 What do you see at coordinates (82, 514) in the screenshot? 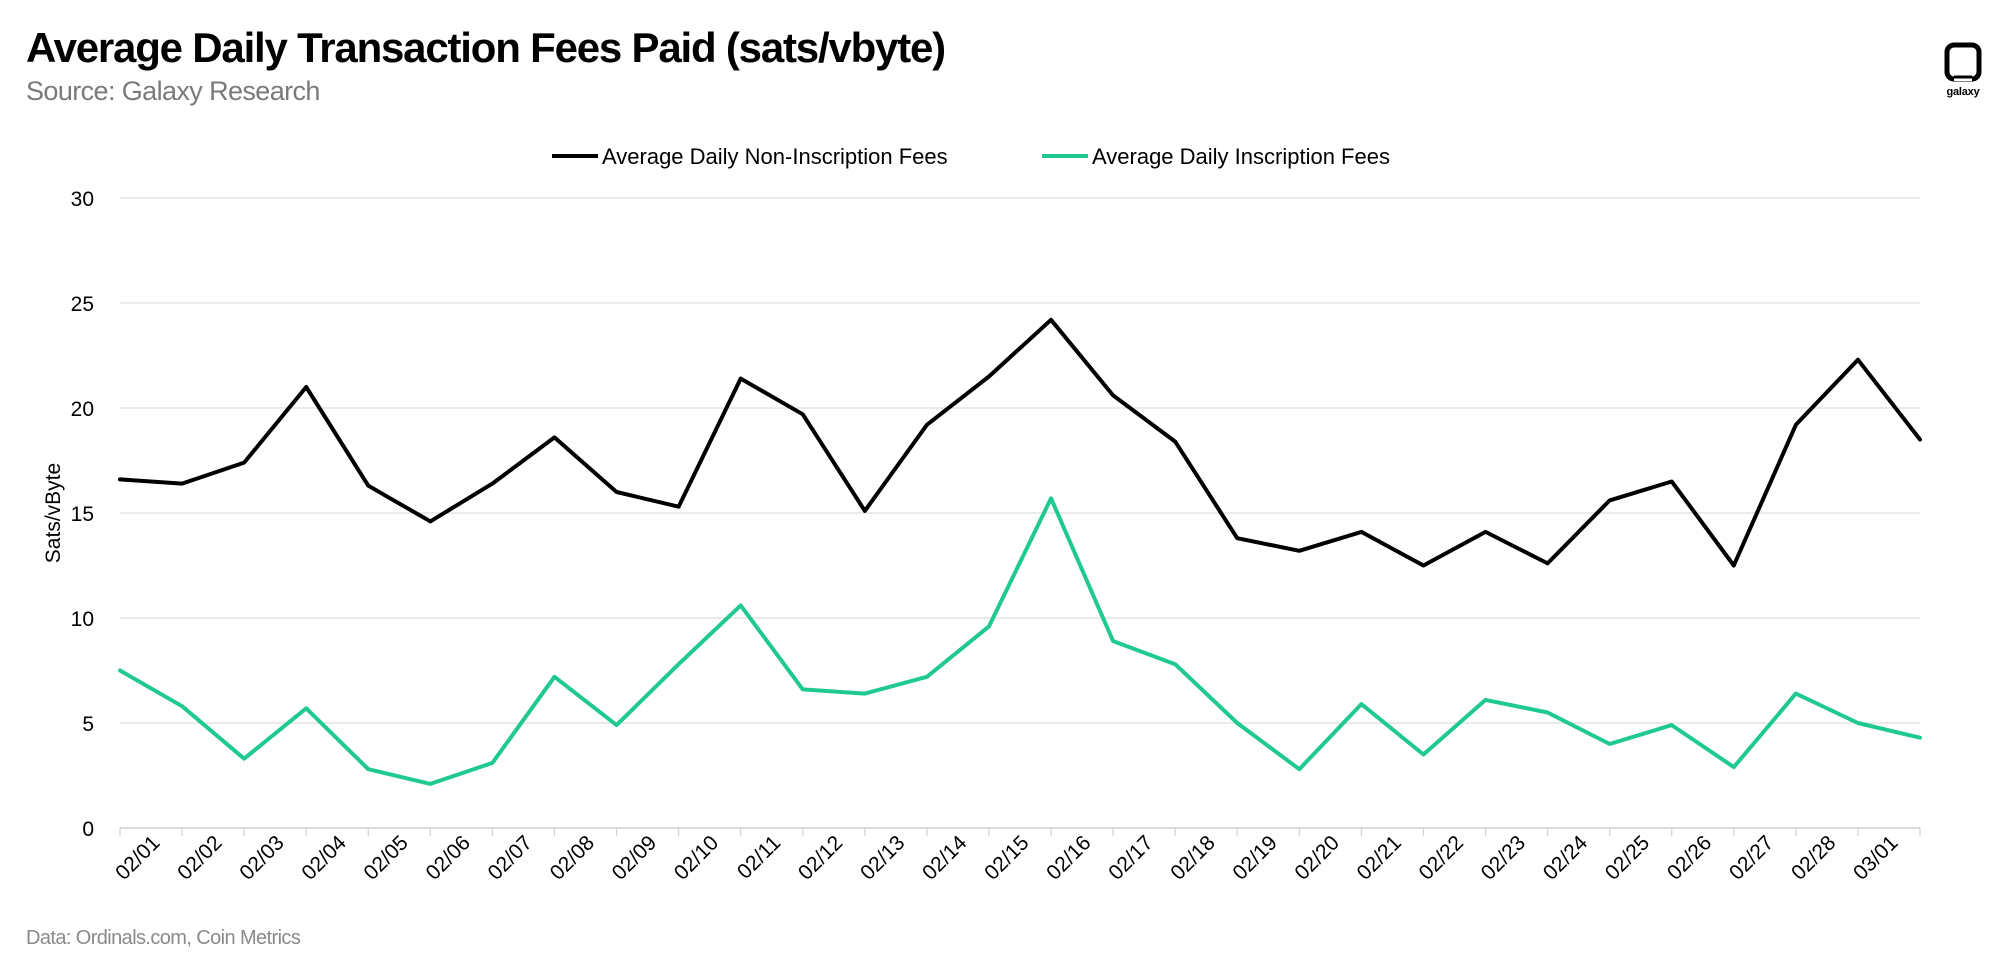
I see `y-tick-label: 15` at bounding box center [82, 514].